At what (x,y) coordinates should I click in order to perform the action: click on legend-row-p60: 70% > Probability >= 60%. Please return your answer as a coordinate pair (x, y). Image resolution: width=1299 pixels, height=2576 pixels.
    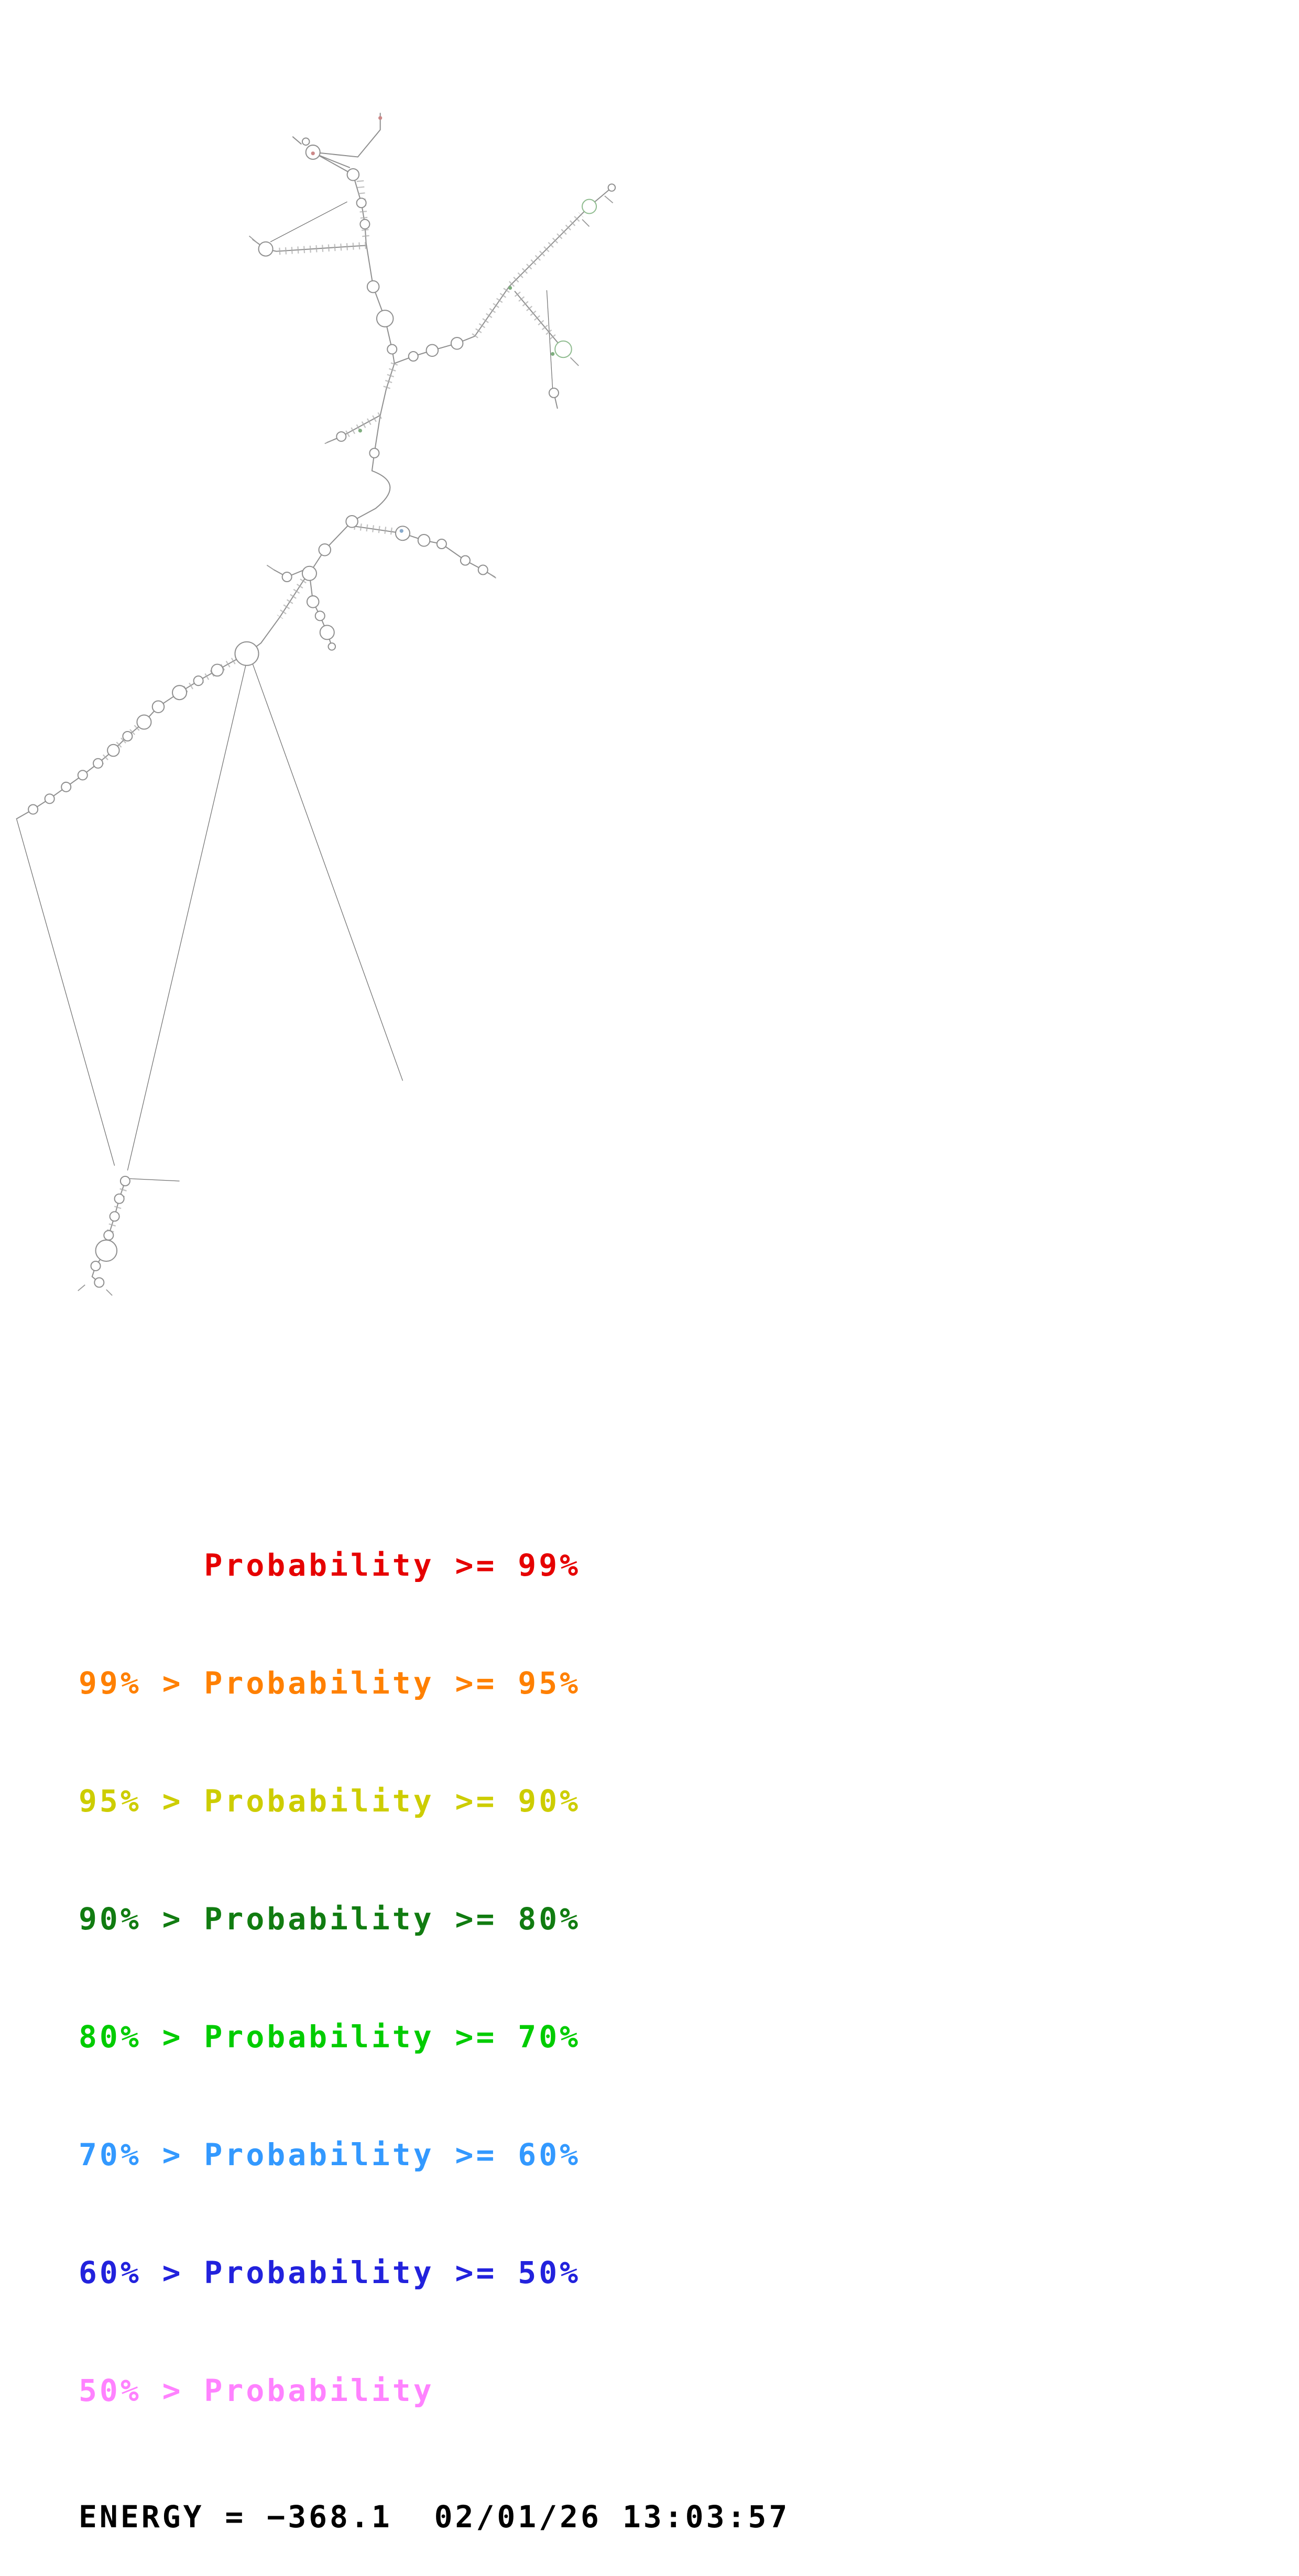
    Looking at the image, I should click on (330, 2155).